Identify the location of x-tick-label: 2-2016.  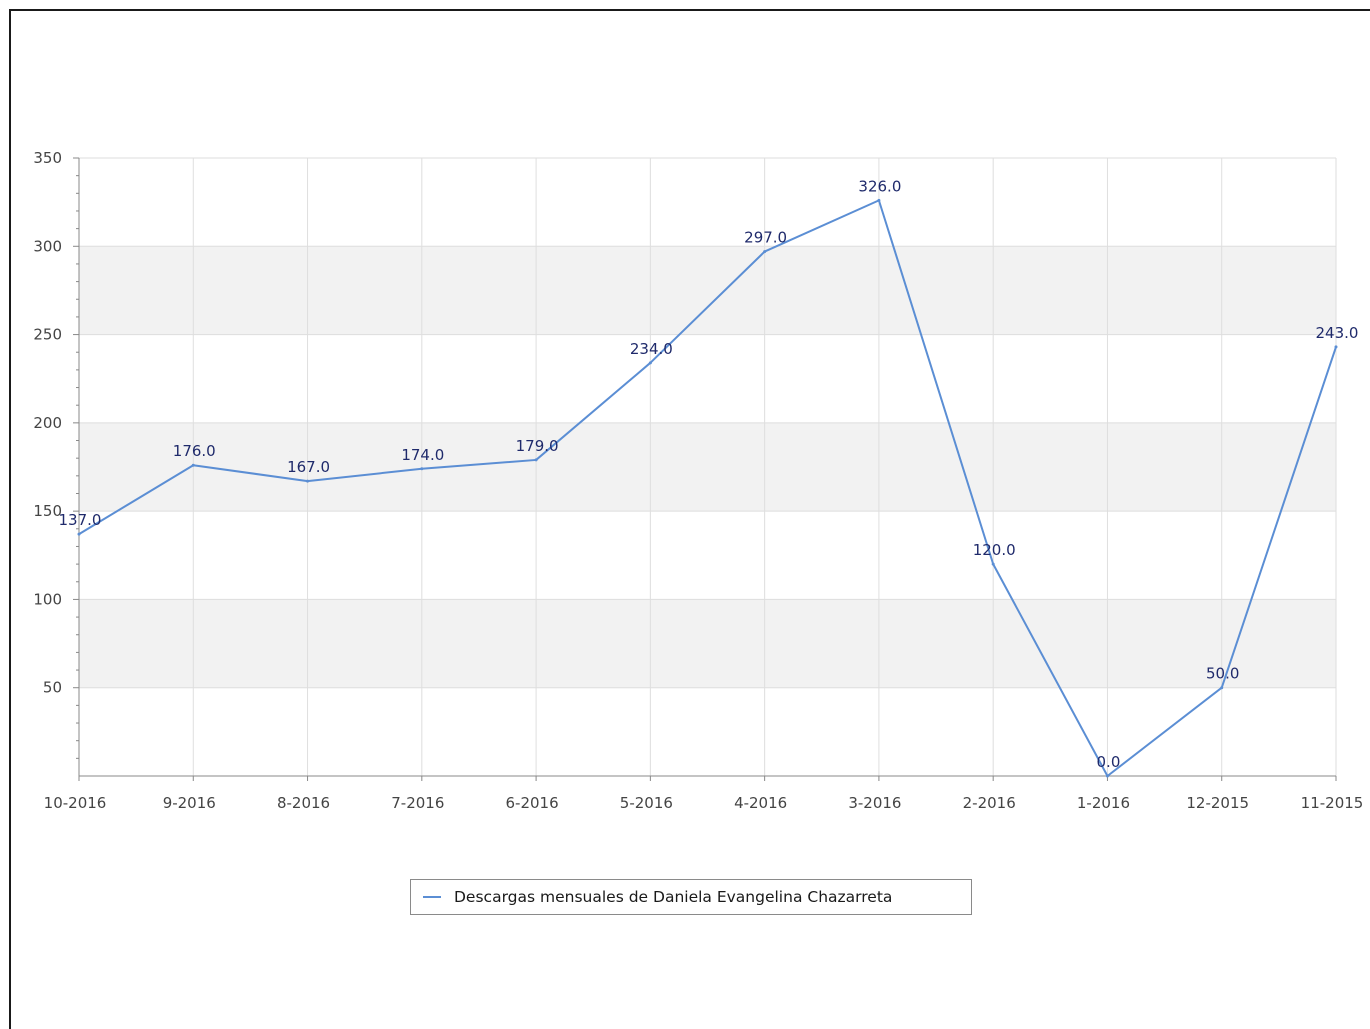
(989, 803).